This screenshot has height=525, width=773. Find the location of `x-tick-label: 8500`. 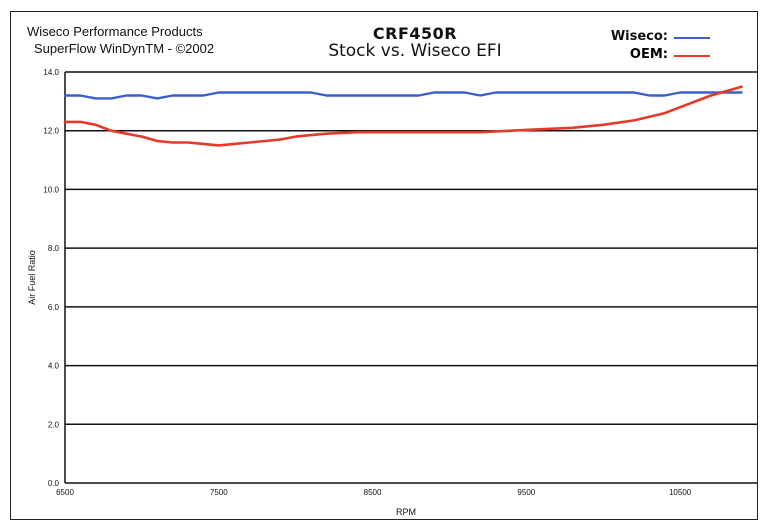

x-tick-label: 8500 is located at coordinates (373, 492).